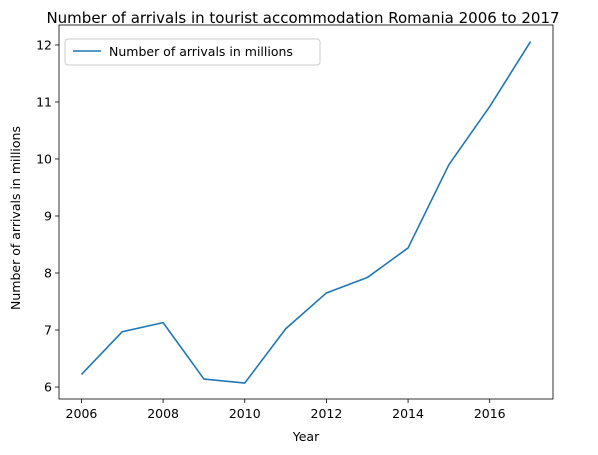 The width and height of the screenshot is (598, 455). I want to click on legend: Number of arrivals in millions, so click(192, 52).